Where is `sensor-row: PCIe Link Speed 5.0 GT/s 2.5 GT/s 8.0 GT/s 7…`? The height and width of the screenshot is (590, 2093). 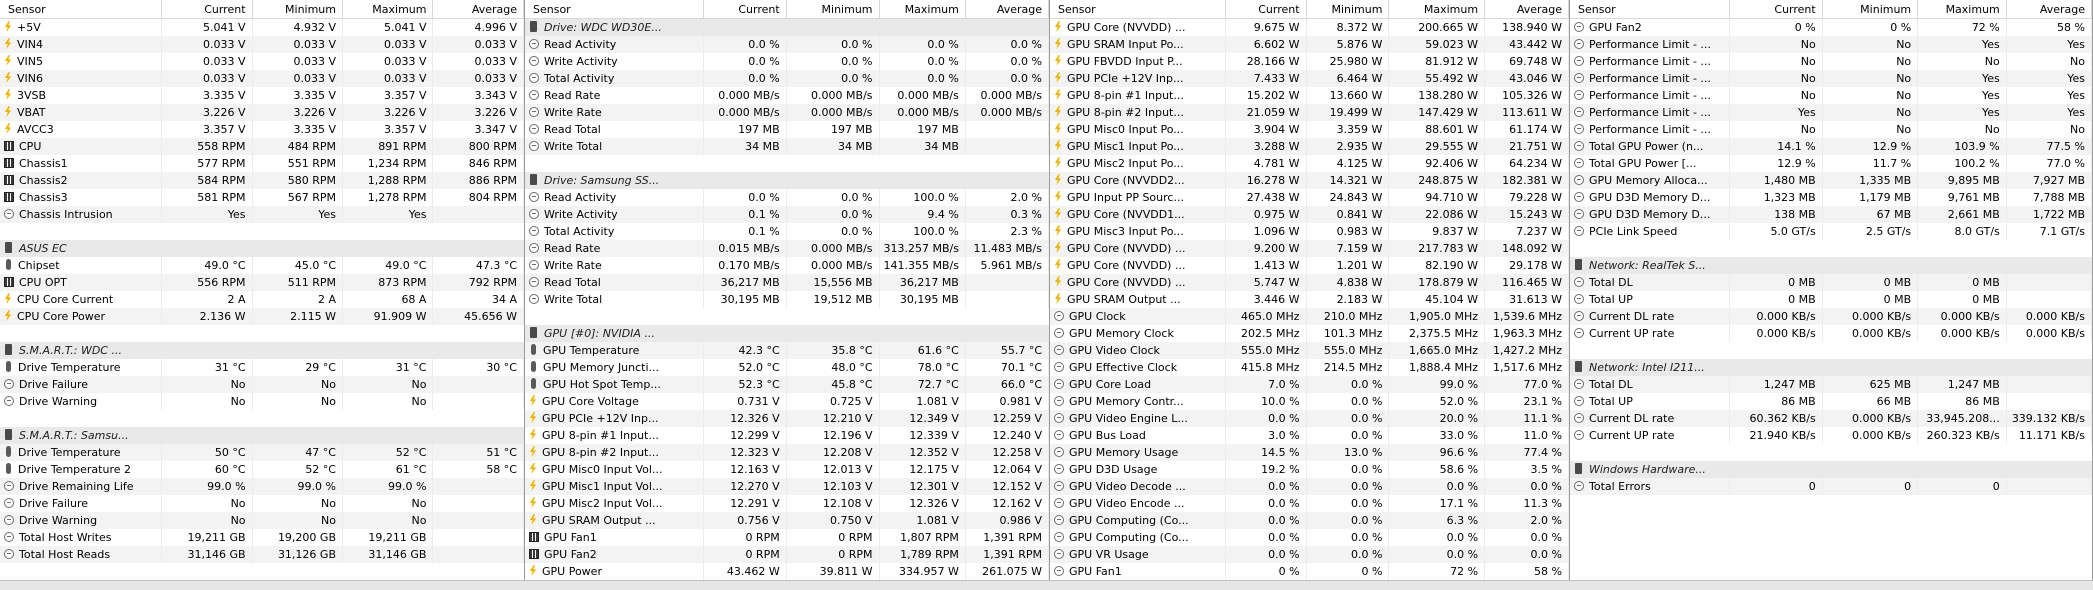 sensor-row: PCIe Link Speed 5.0 GT/s 2.5 GT/s 8.0 GT/s 7… is located at coordinates (1831, 231).